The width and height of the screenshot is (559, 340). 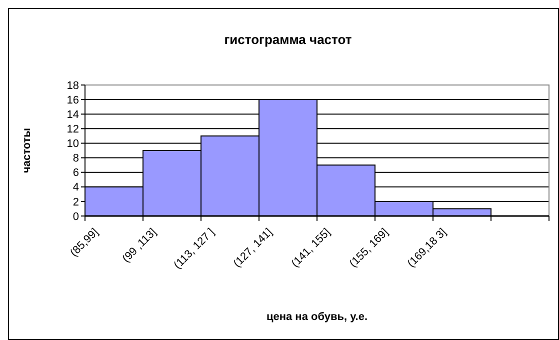 What do you see at coordinates (72, 130) in the screenshot?
I see `y-tick-label: 12` at bounding box center [72, 130].